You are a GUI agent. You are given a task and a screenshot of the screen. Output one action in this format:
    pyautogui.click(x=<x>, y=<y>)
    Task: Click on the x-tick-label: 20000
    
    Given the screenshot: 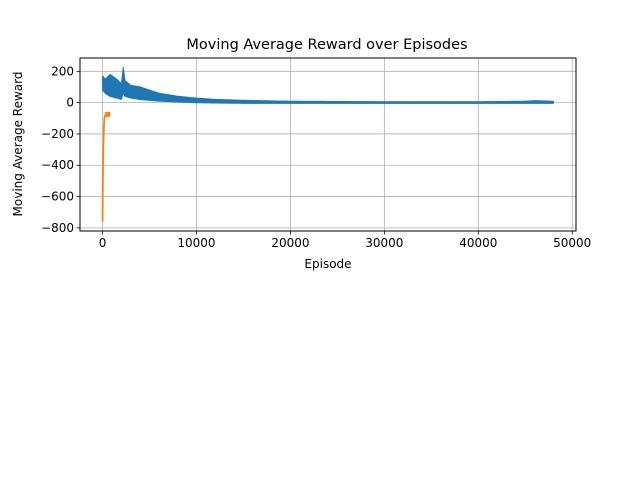 What is the action you would take?
    pyautogui.click(x=290, y=243)
    